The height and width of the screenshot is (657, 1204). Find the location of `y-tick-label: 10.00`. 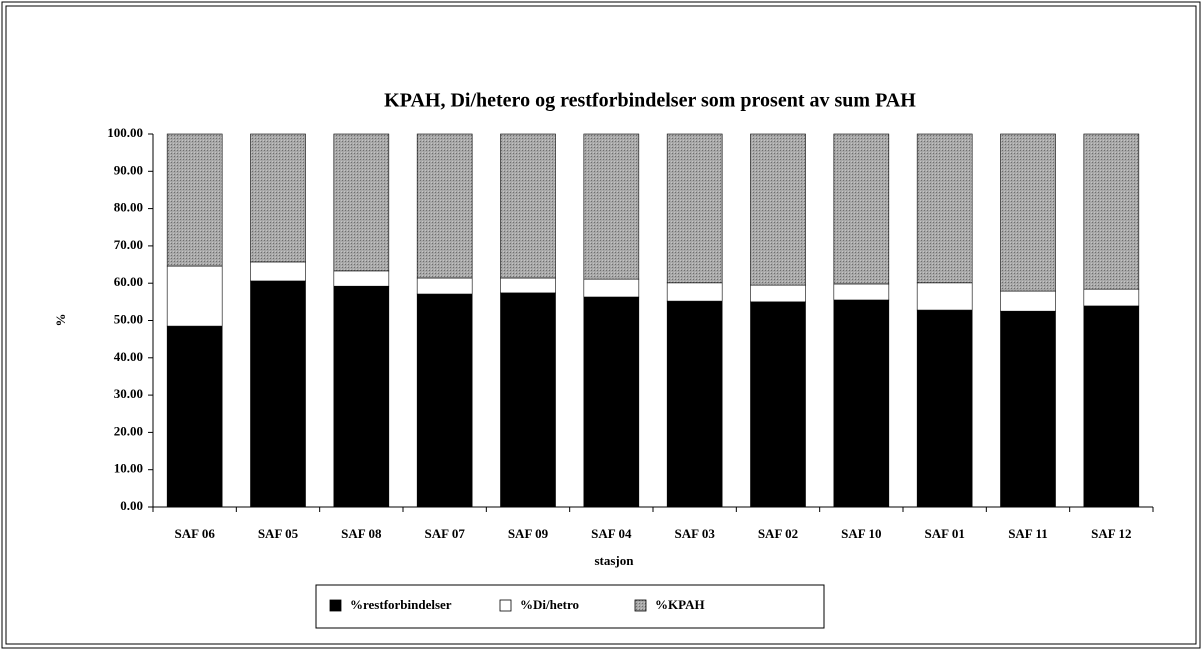

y-tick-label: 10.00 is located at coordinates (128, 468).